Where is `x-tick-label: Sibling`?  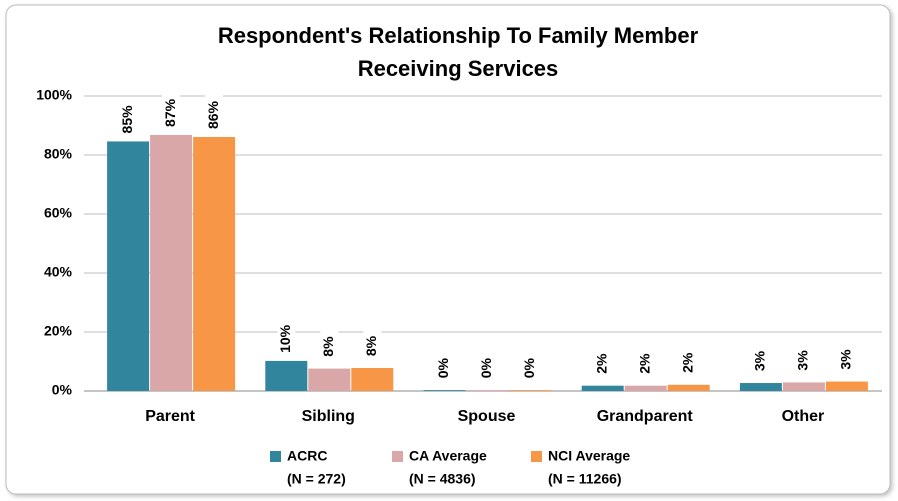
x-tick-label: Sibling is located at coordinates (328, 416).